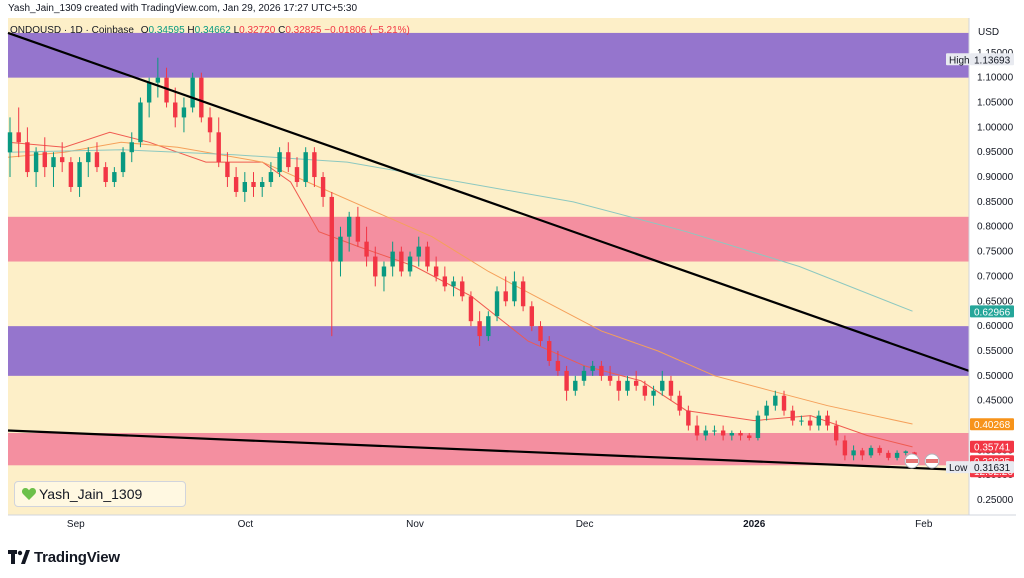 The height and width of the screenshot is (578, 1024). I want to click on lower-support-line, so click(488, 450).